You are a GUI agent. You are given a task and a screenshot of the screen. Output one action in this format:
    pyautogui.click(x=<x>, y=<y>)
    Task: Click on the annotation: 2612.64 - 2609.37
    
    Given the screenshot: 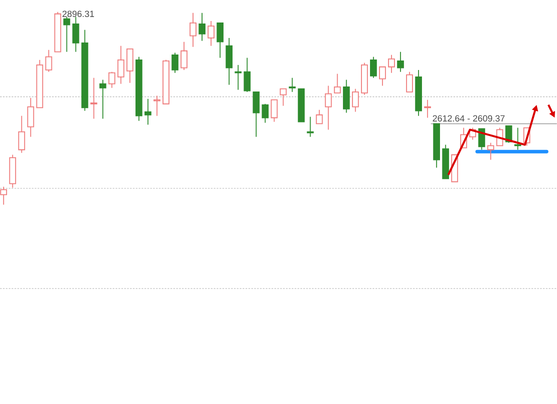 What is the action you would take?
    pyautogui.click(x=468, y=118)
    